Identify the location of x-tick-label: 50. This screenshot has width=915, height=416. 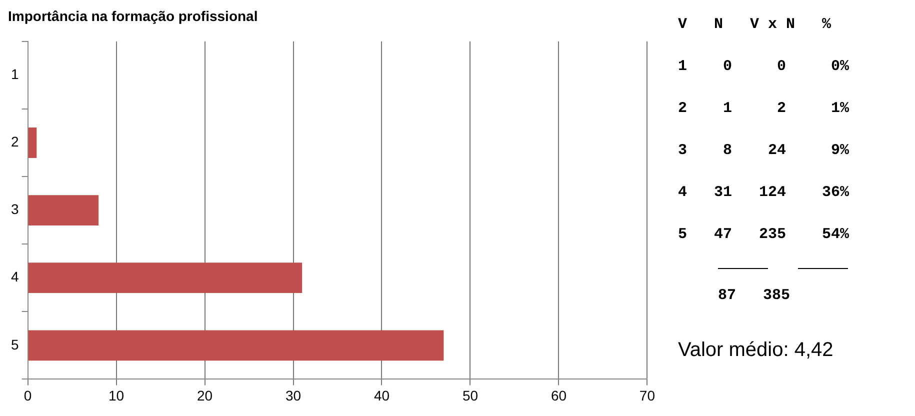
(470, 395).